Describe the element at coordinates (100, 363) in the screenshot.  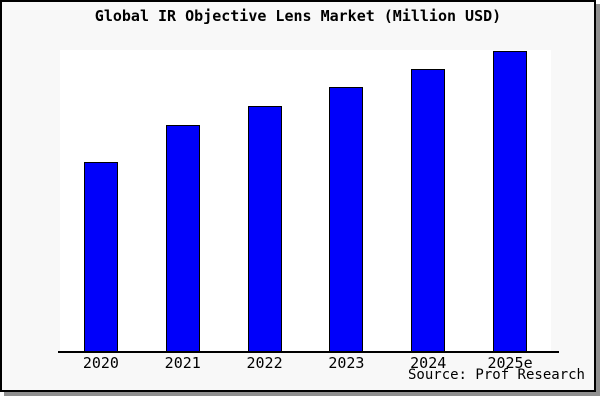
I see `x-tick-label-2020: 2020` at that location.